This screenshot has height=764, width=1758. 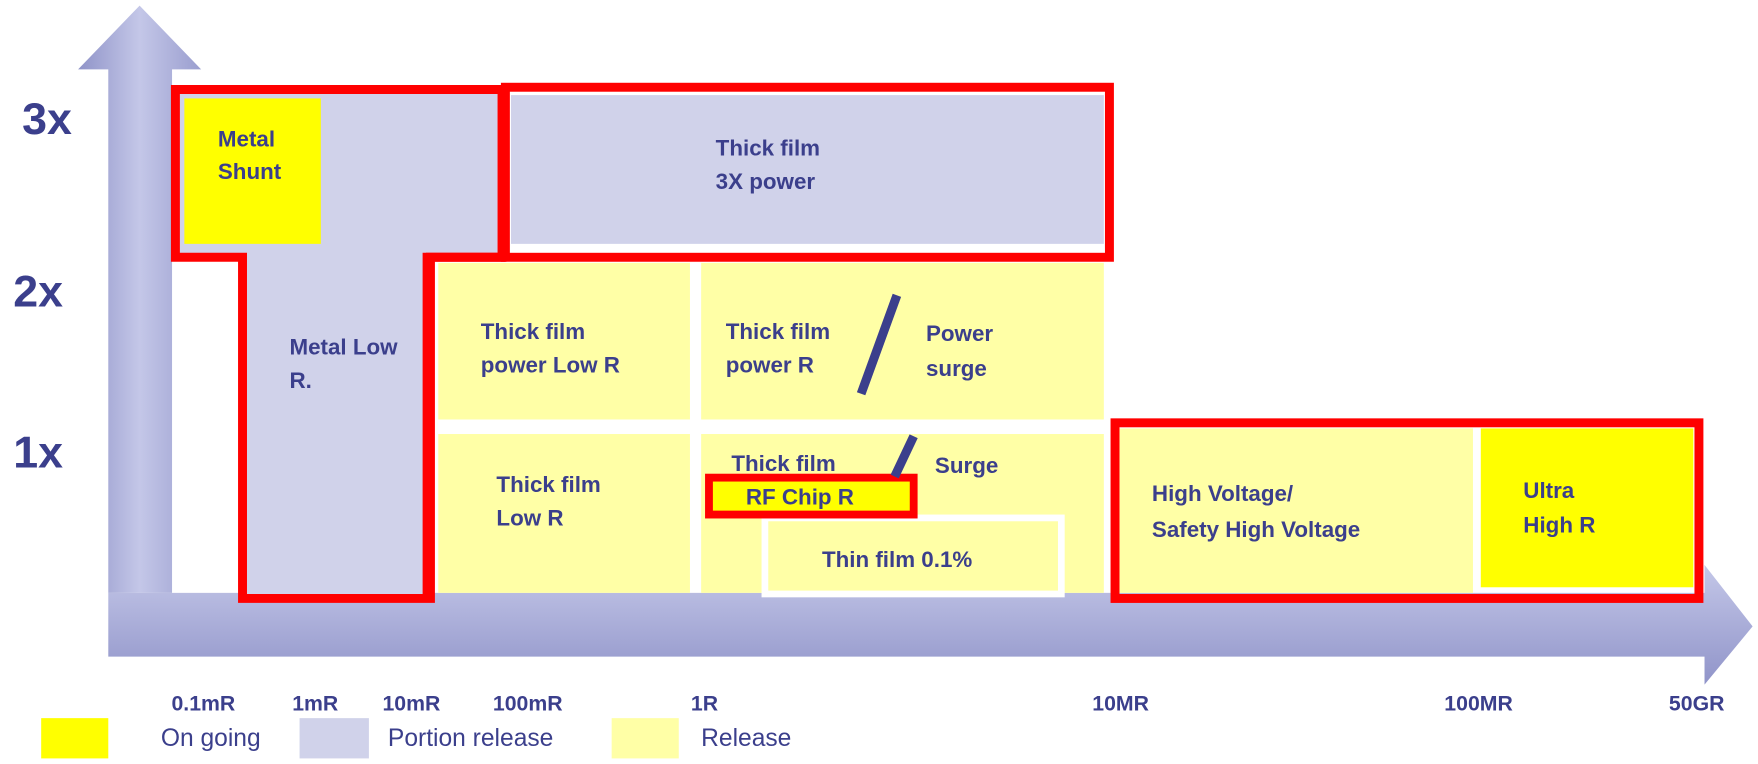 I want to click on block-label: Shunt, so click(x=250, y=171).